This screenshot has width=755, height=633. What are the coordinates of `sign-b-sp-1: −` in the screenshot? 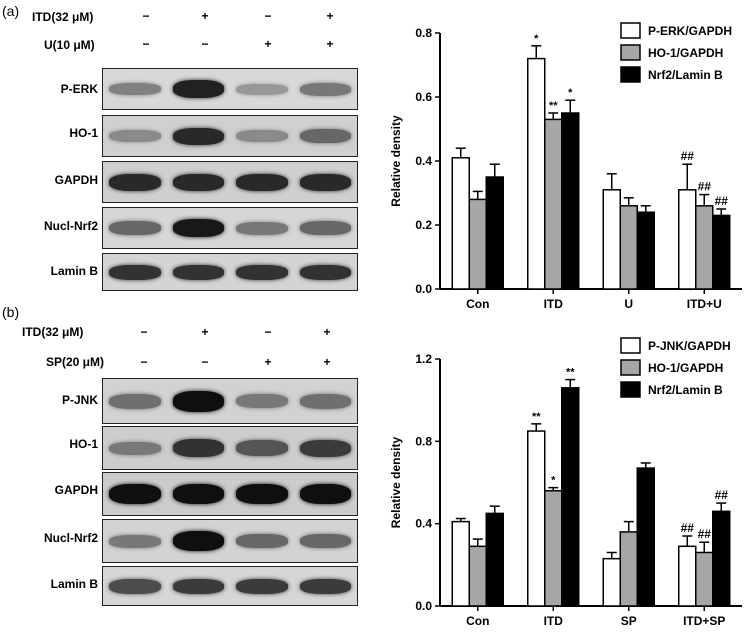 It's located at (144, 362).